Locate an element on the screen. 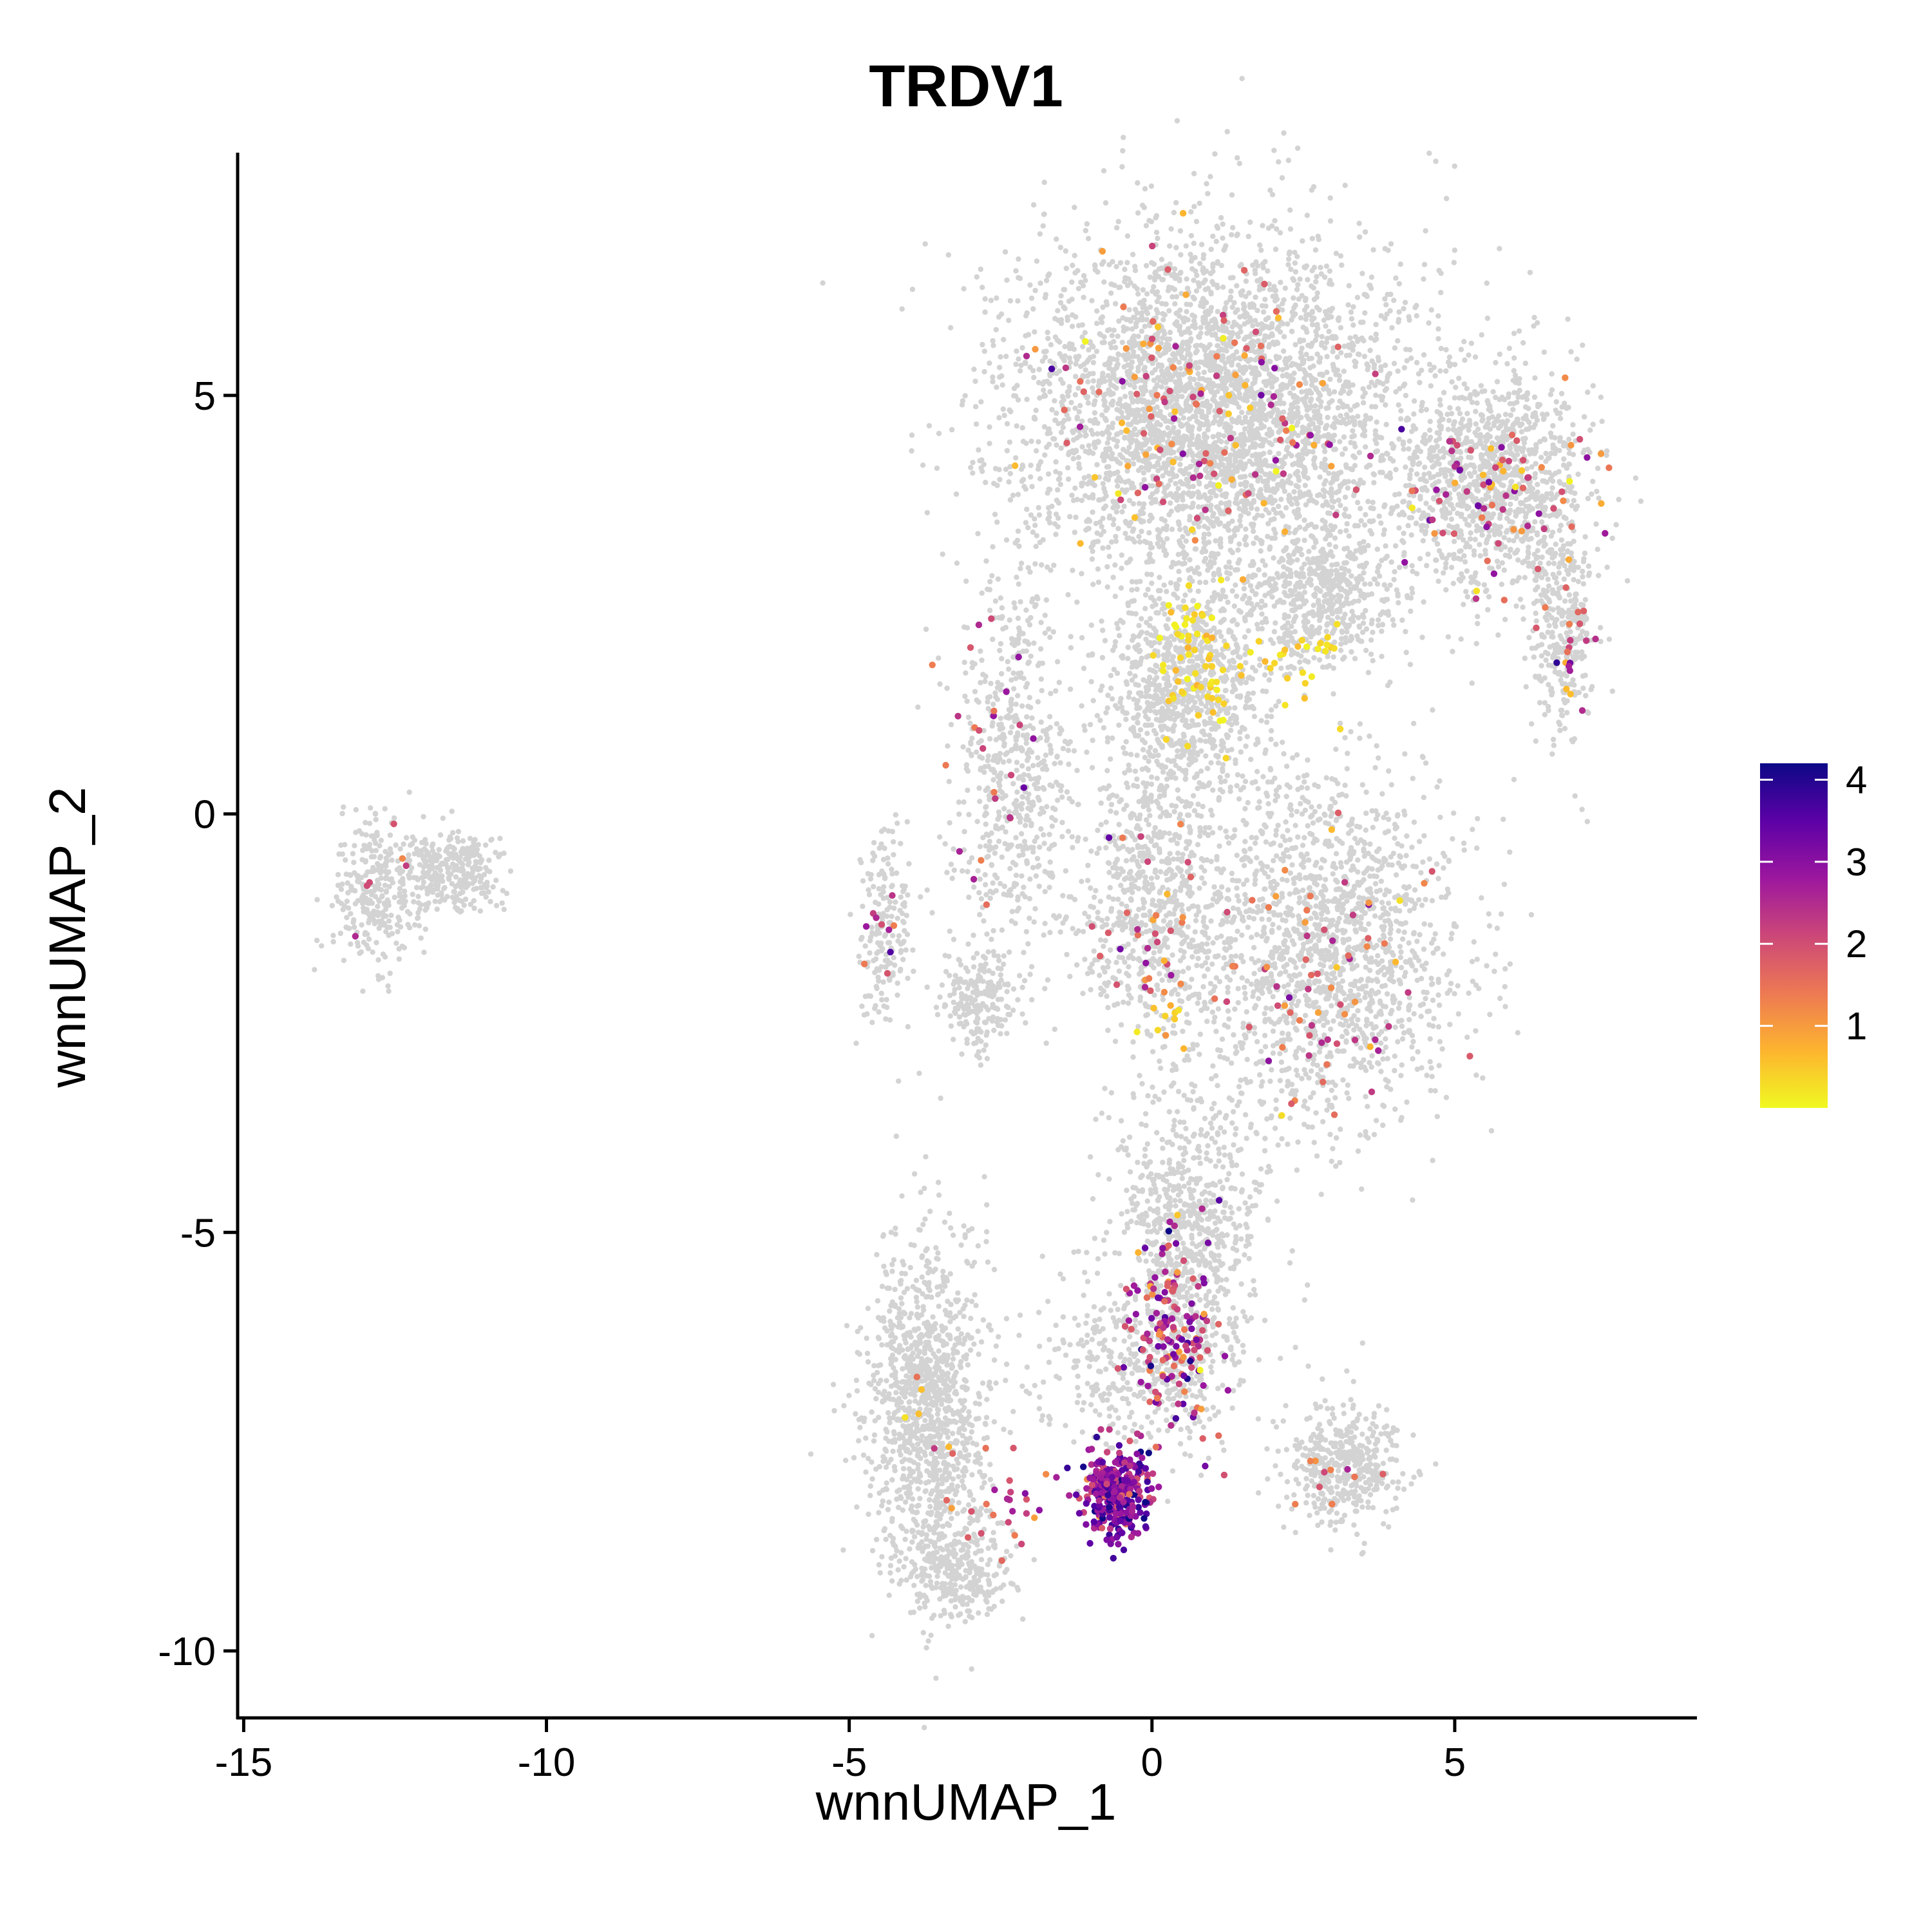  background-point-0-1923 is located at coordinates (1399, 284).